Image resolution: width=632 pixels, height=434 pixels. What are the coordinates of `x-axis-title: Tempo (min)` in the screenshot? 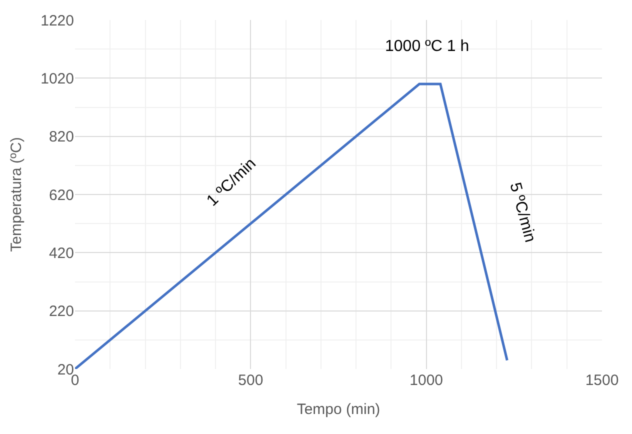 It's located at (338, 409).